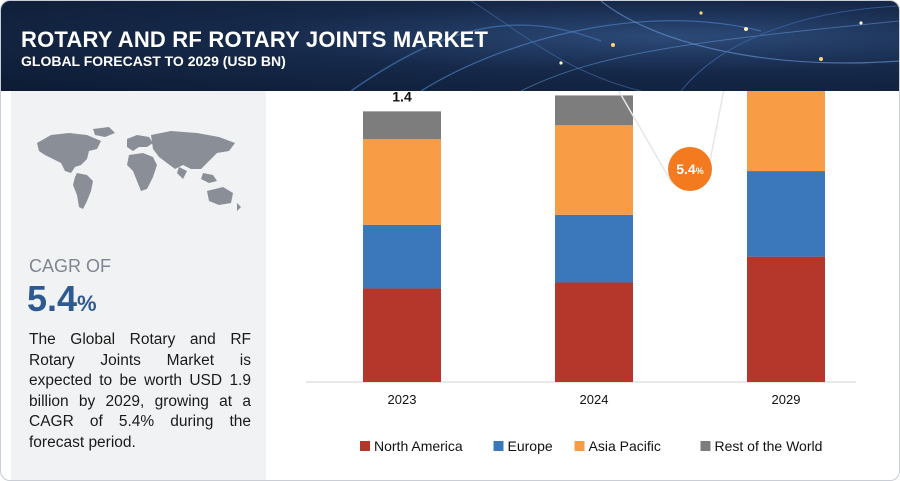  Describe the element at coordinates (769, 446) in the screenshot. I see `legend-label-3: Rest of the World` at that location.